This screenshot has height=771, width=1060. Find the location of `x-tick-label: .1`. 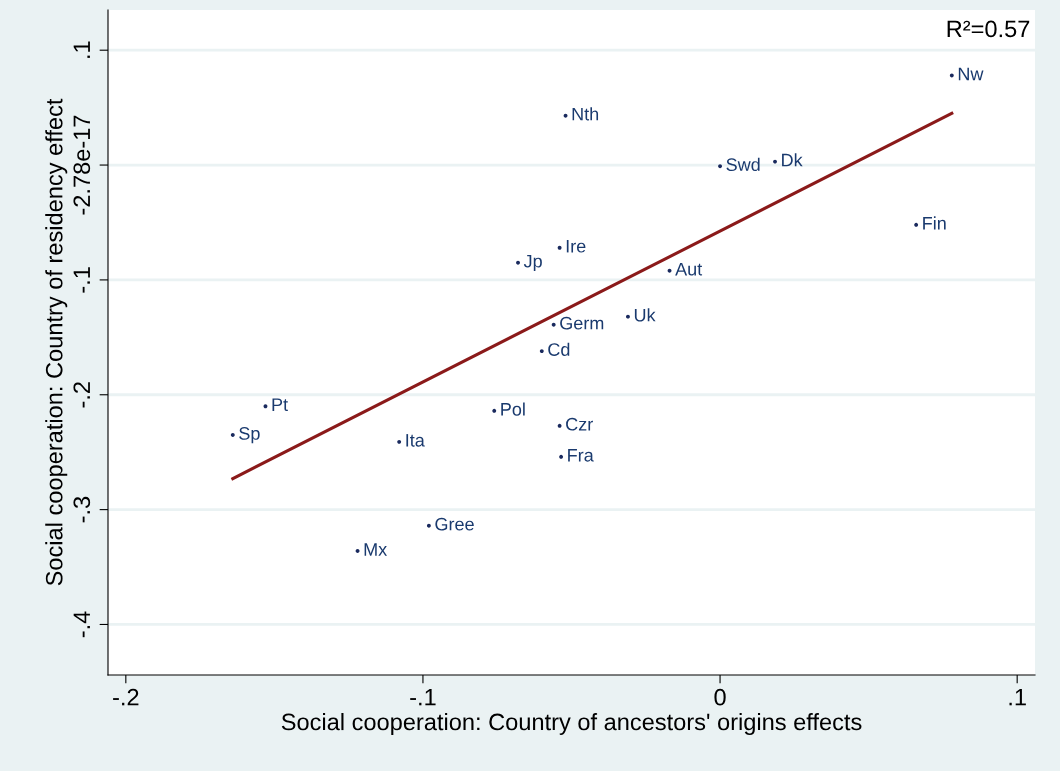

x-tick-label: .1 is located at coordinates (1017, 697).